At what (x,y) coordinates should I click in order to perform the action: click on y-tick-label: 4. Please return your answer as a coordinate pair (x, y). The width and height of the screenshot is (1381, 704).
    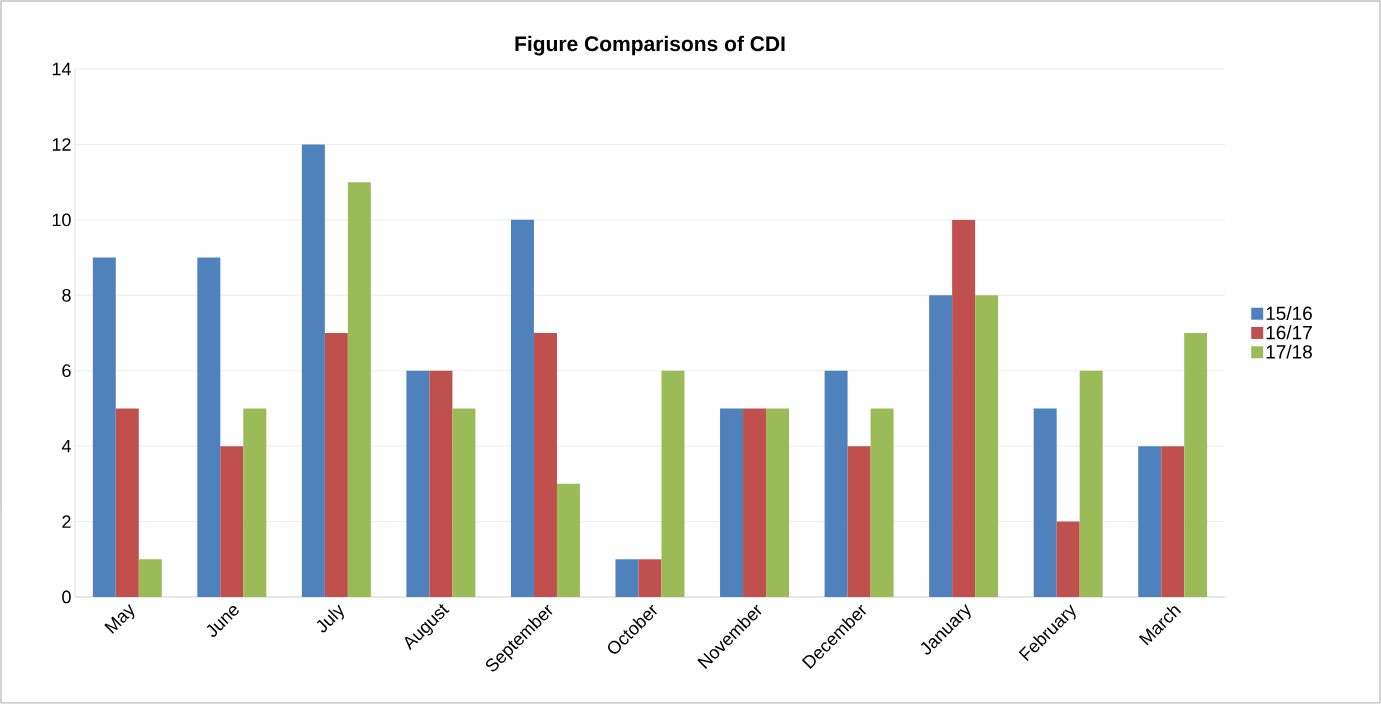
    Looking at the image, I should click on (66, 446).